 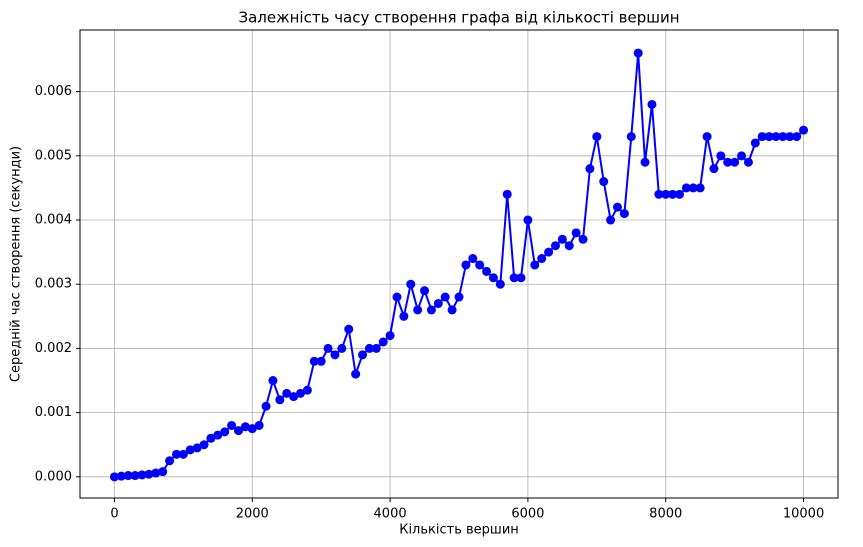 What do you see at coordinates (459, 530) in the screenshot?
I see `x-axis-label: Кількість вершин` at bounding box center [459, 530].